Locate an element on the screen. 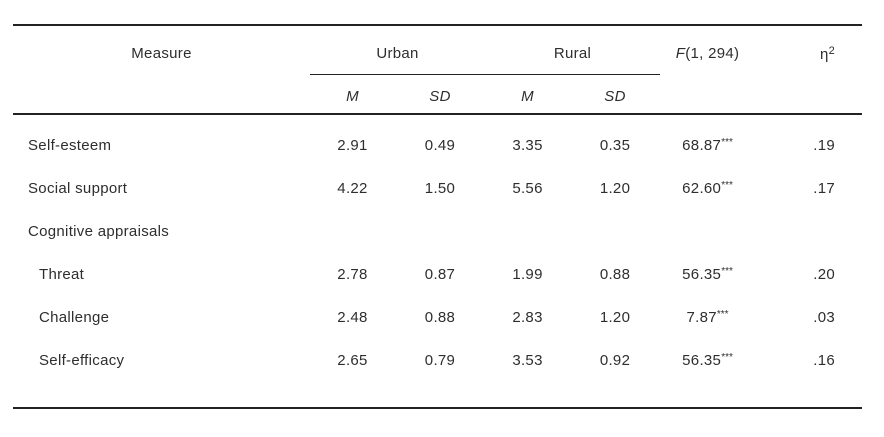 The image size is (884, 437). measure-column-header: Measure is located at coordinates (161, 53).